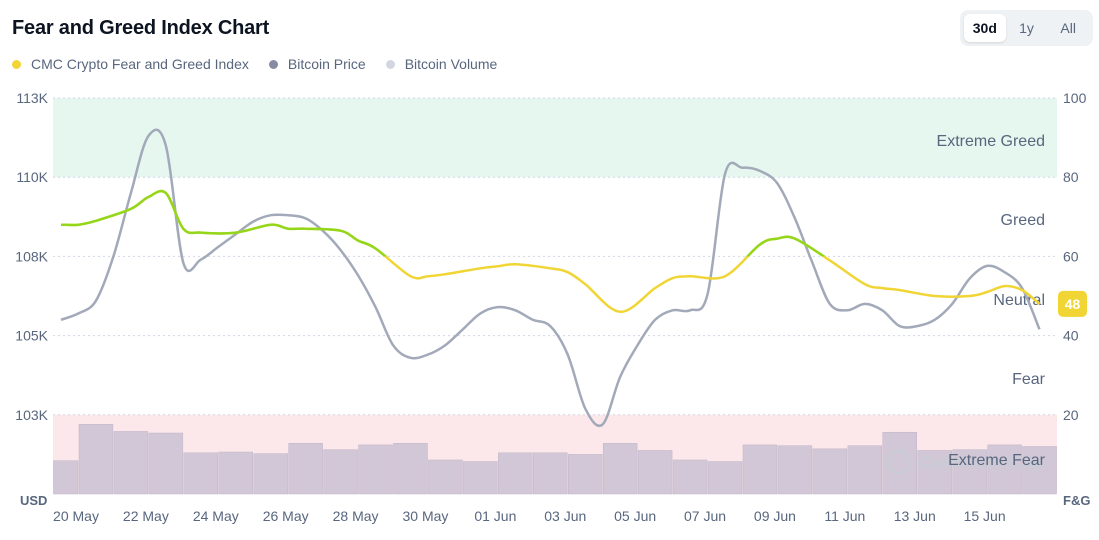 This screenshot has width=1099, height=540. I want to click on legend-dot-fear-greed, so click(16, 64).